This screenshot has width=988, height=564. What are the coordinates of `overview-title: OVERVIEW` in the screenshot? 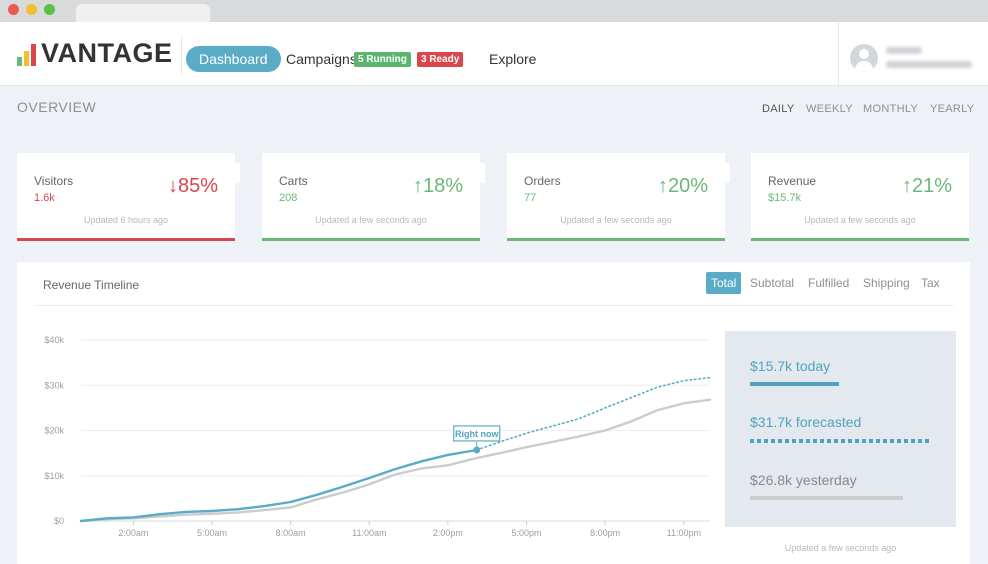 It's located at (57, 107).